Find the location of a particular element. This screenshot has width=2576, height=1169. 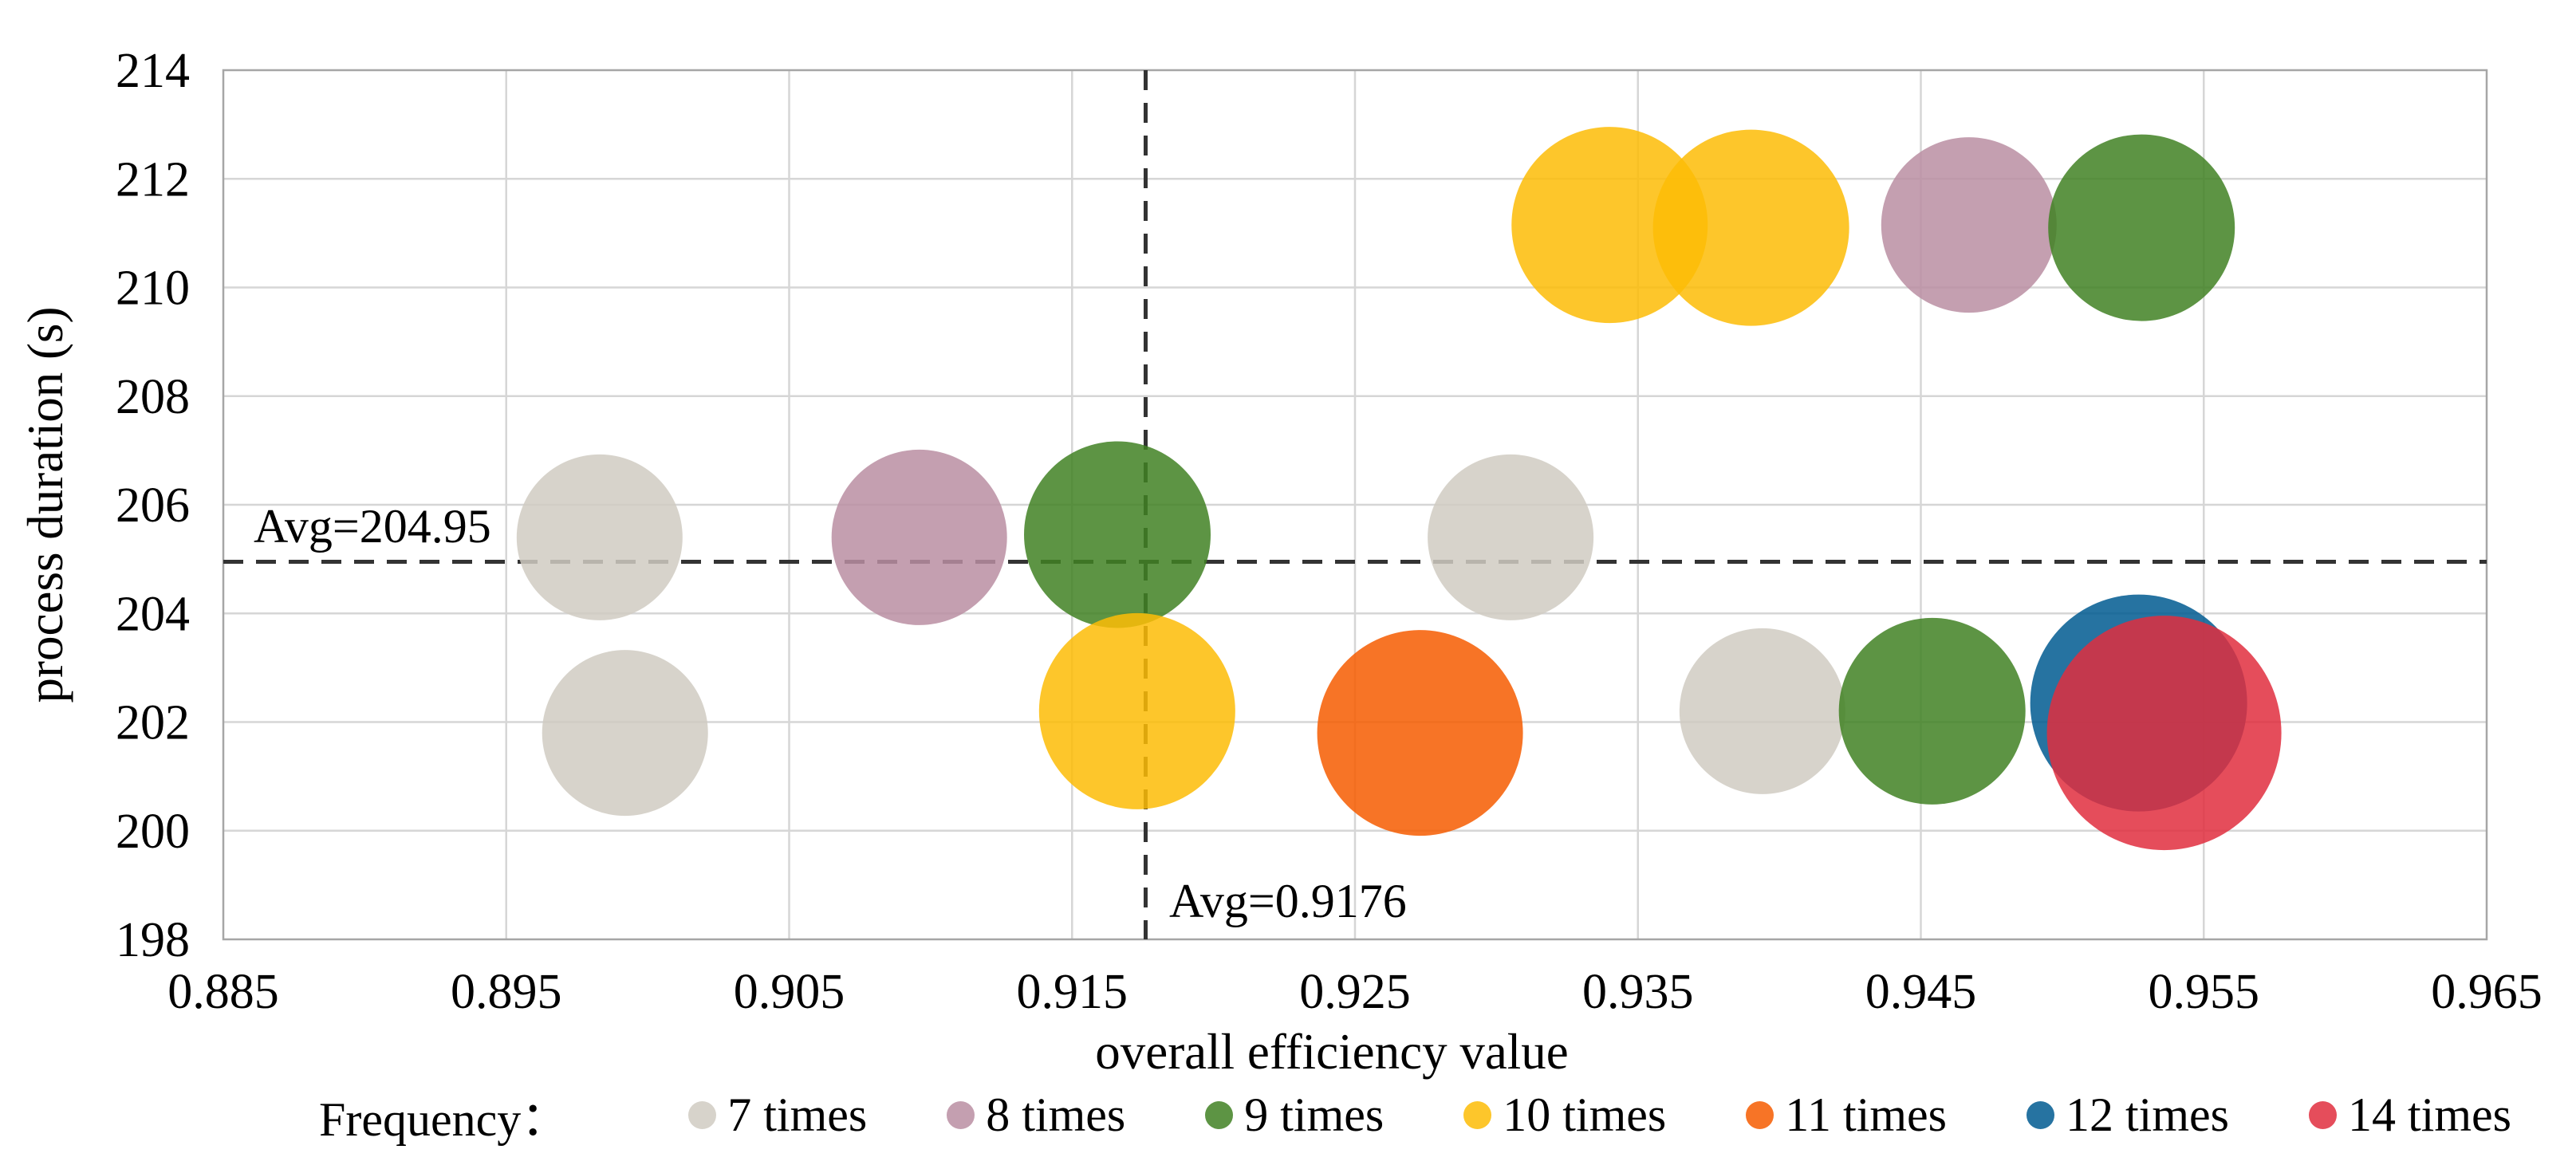

x-tick-label: 0.885 is located at coordinates (223, 992).